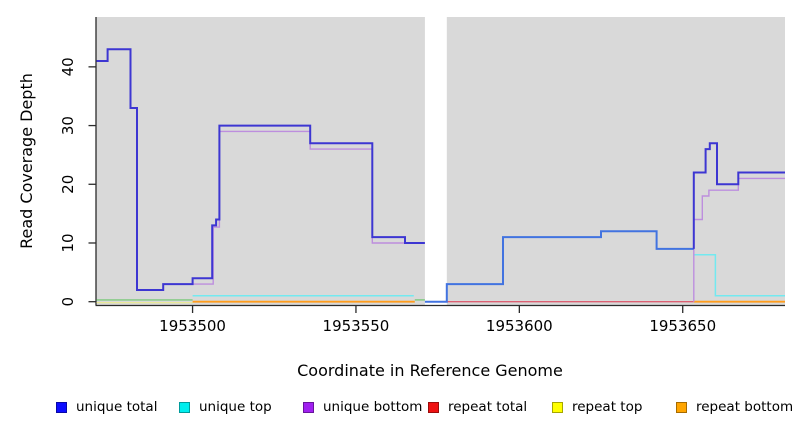 The image size is (792, 432). What do you see at coordinates (739, 275) in the screenshot?
I see `series-unique-top-right` at bounding box center [739, 275].